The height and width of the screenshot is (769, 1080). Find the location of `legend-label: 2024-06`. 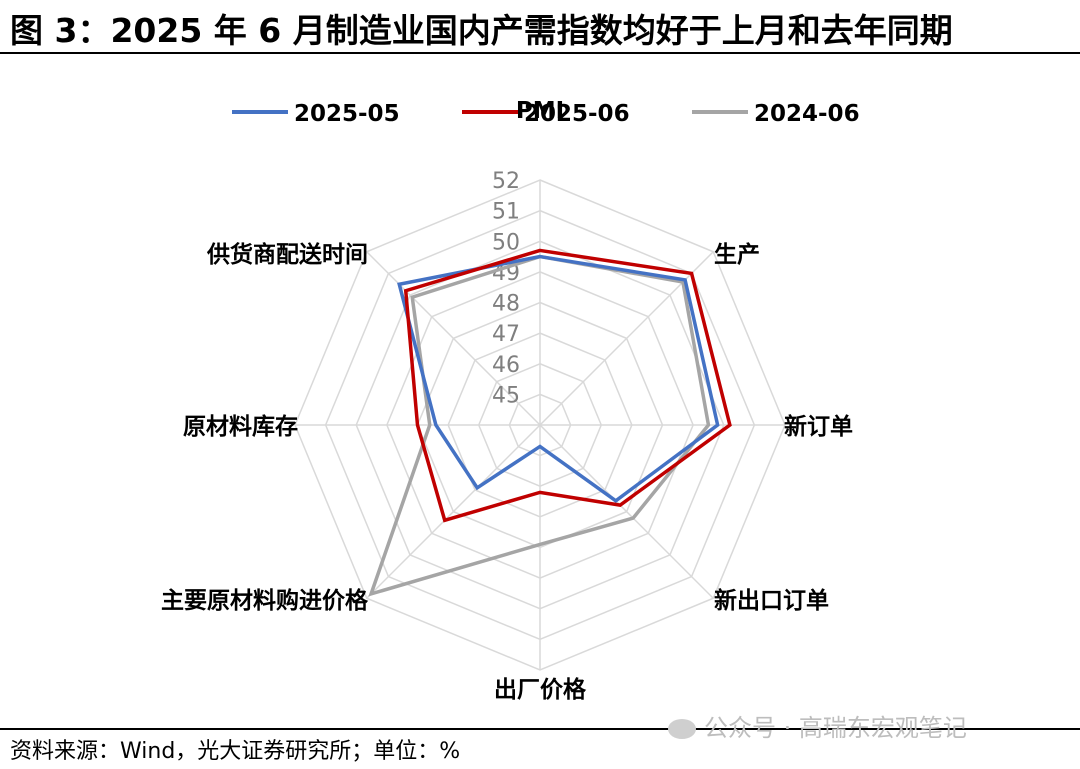

legend-label: 2024-06 is located at coordinates (807, 114).